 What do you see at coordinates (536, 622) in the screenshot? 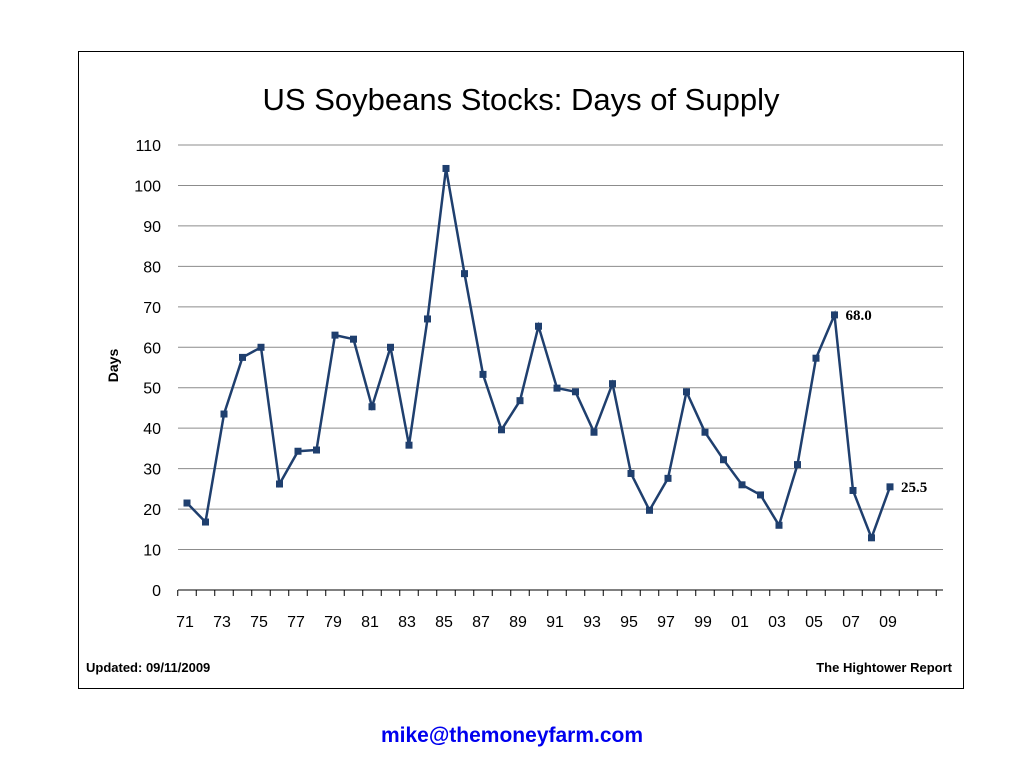
I see `x-tick-labels: 71 73 75 77 79 81 83 85 87 89 91 93 95 97 99 01 03 05 07 09` at bounding box center [536, 622].